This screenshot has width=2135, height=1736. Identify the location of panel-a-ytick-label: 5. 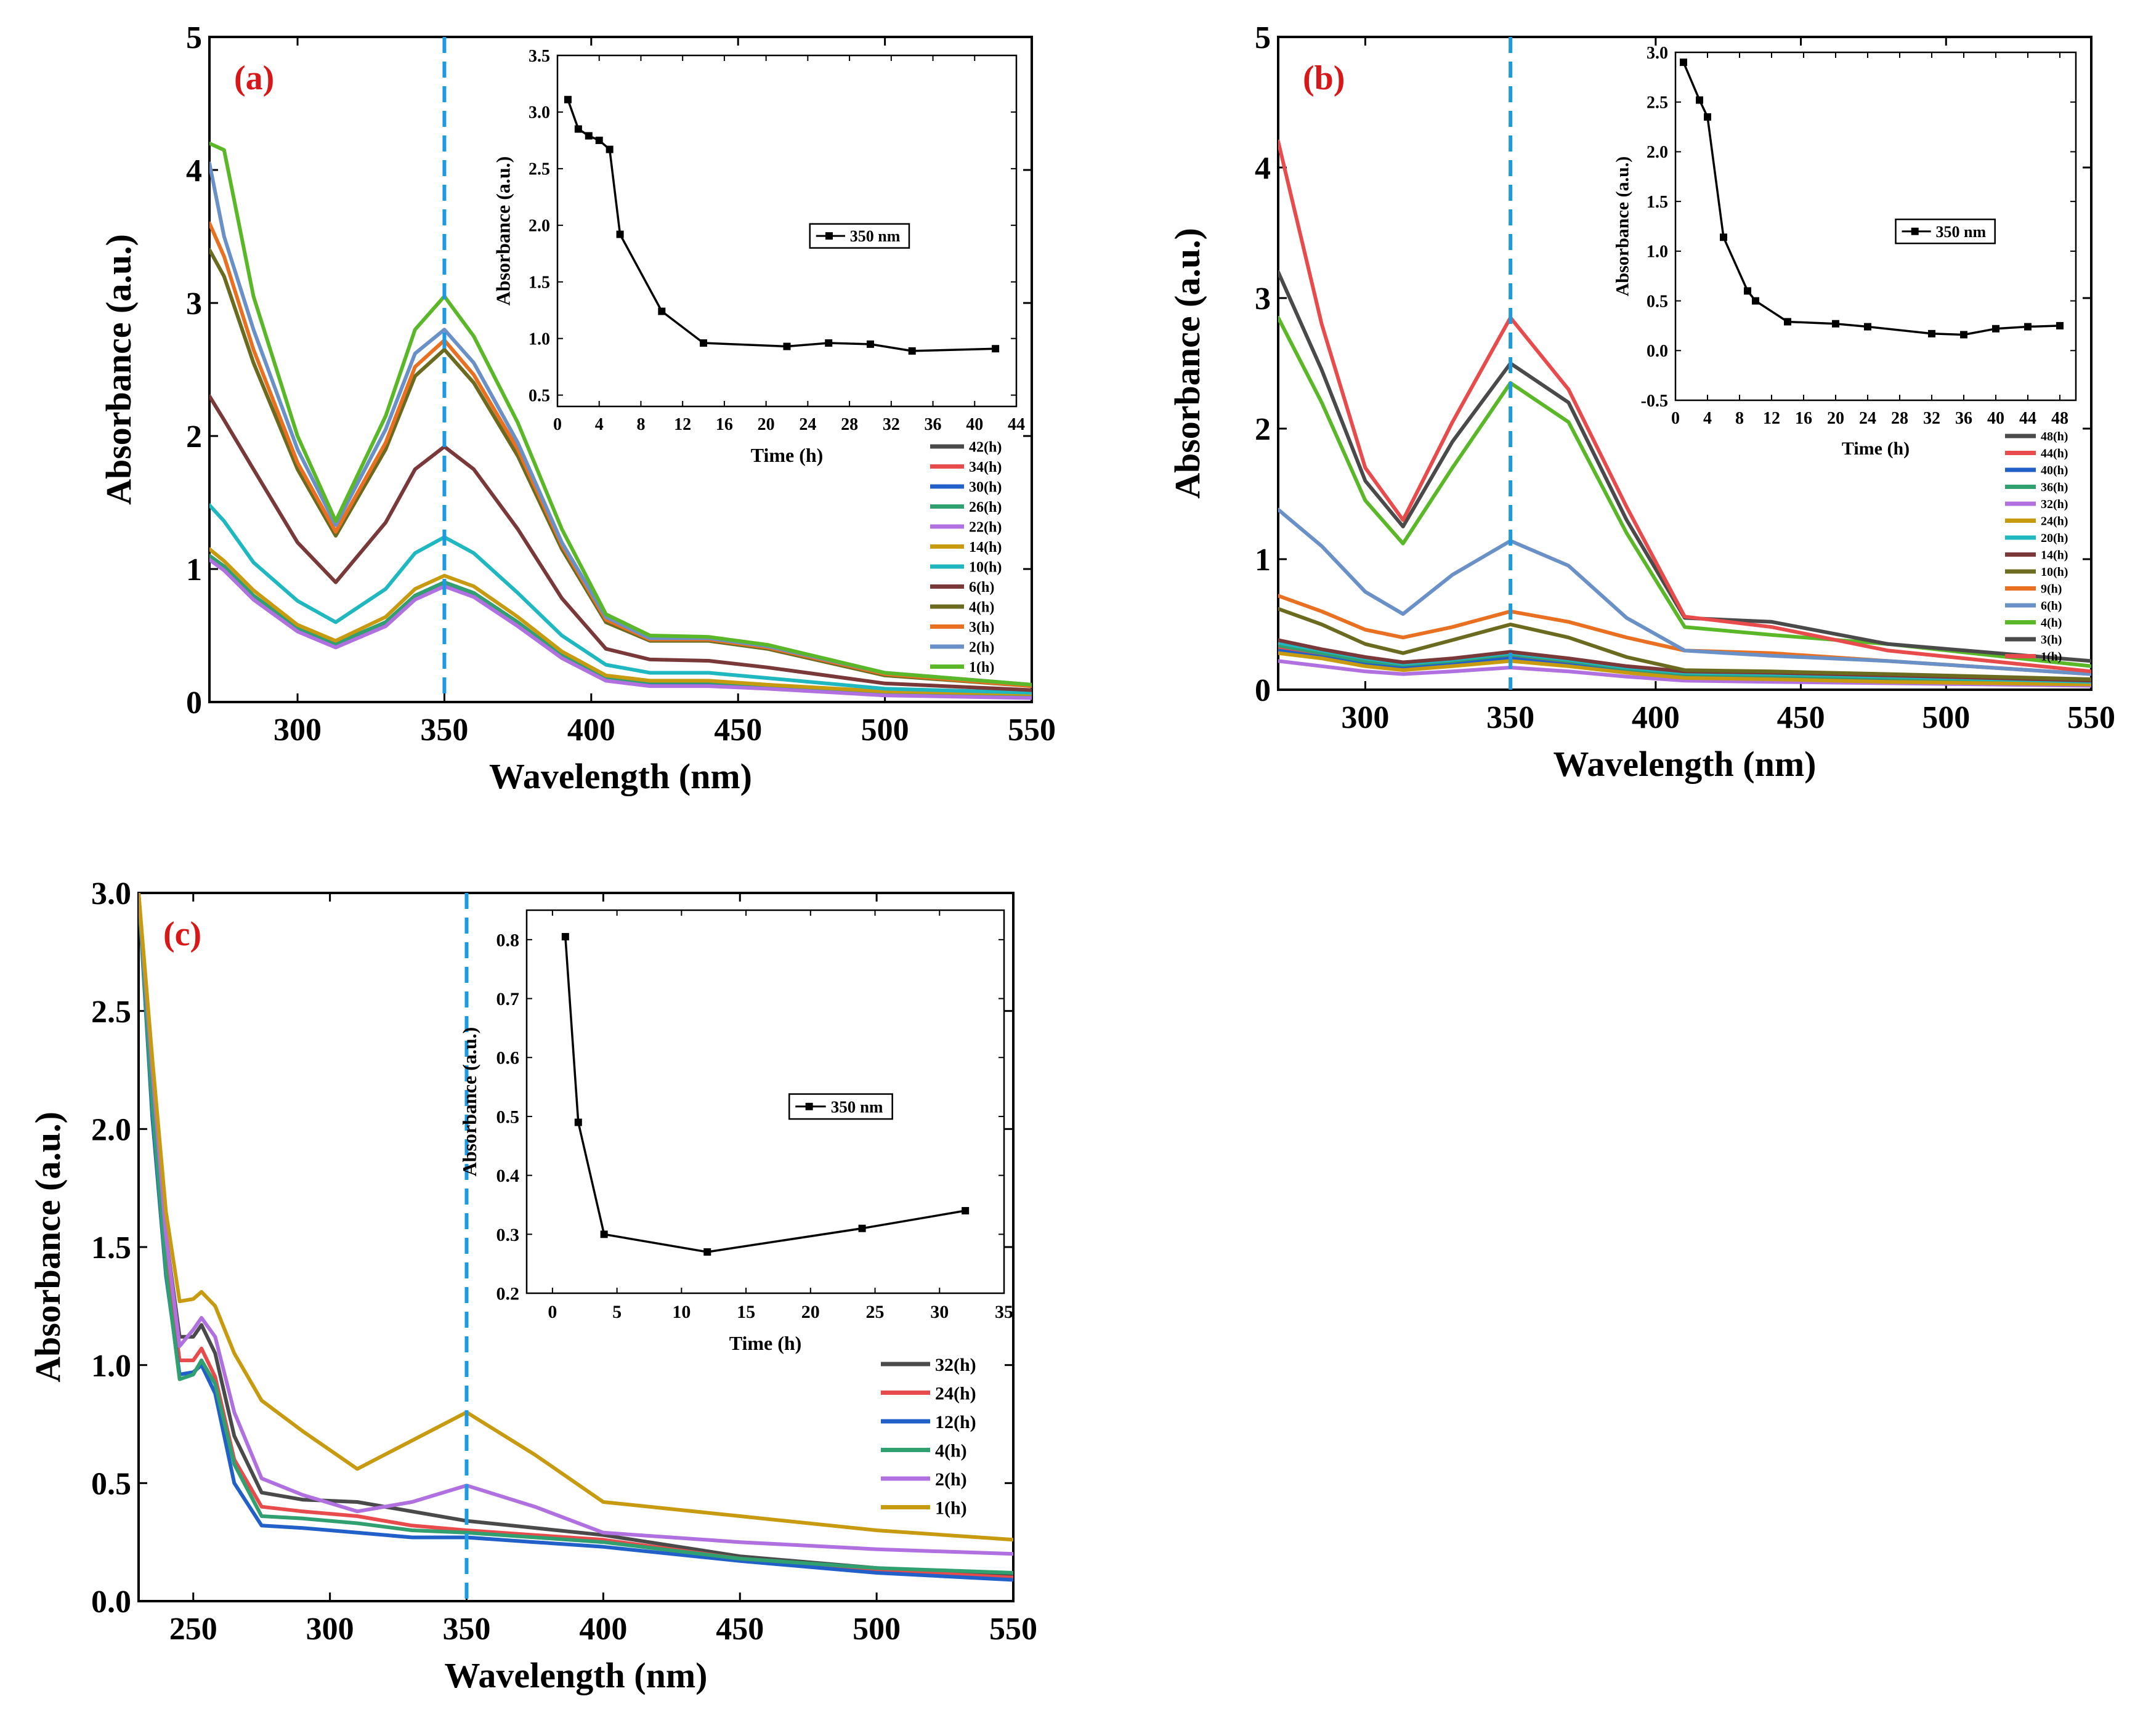
(194, 38).